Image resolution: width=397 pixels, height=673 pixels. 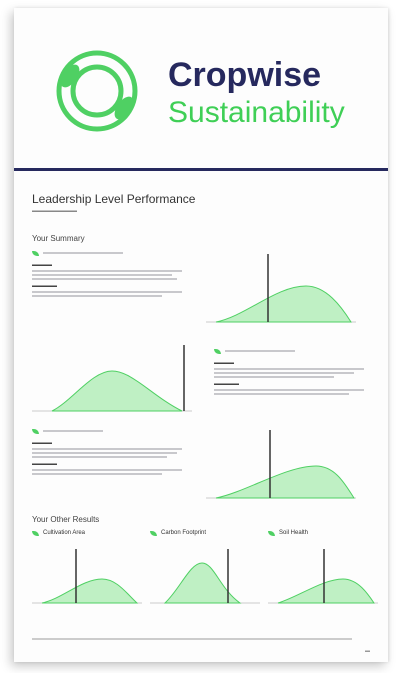 What do you see at coordinates (294, 533) in the screenshot?
I see `other-item-3: Soil Health` at bounding box center [294, 533].